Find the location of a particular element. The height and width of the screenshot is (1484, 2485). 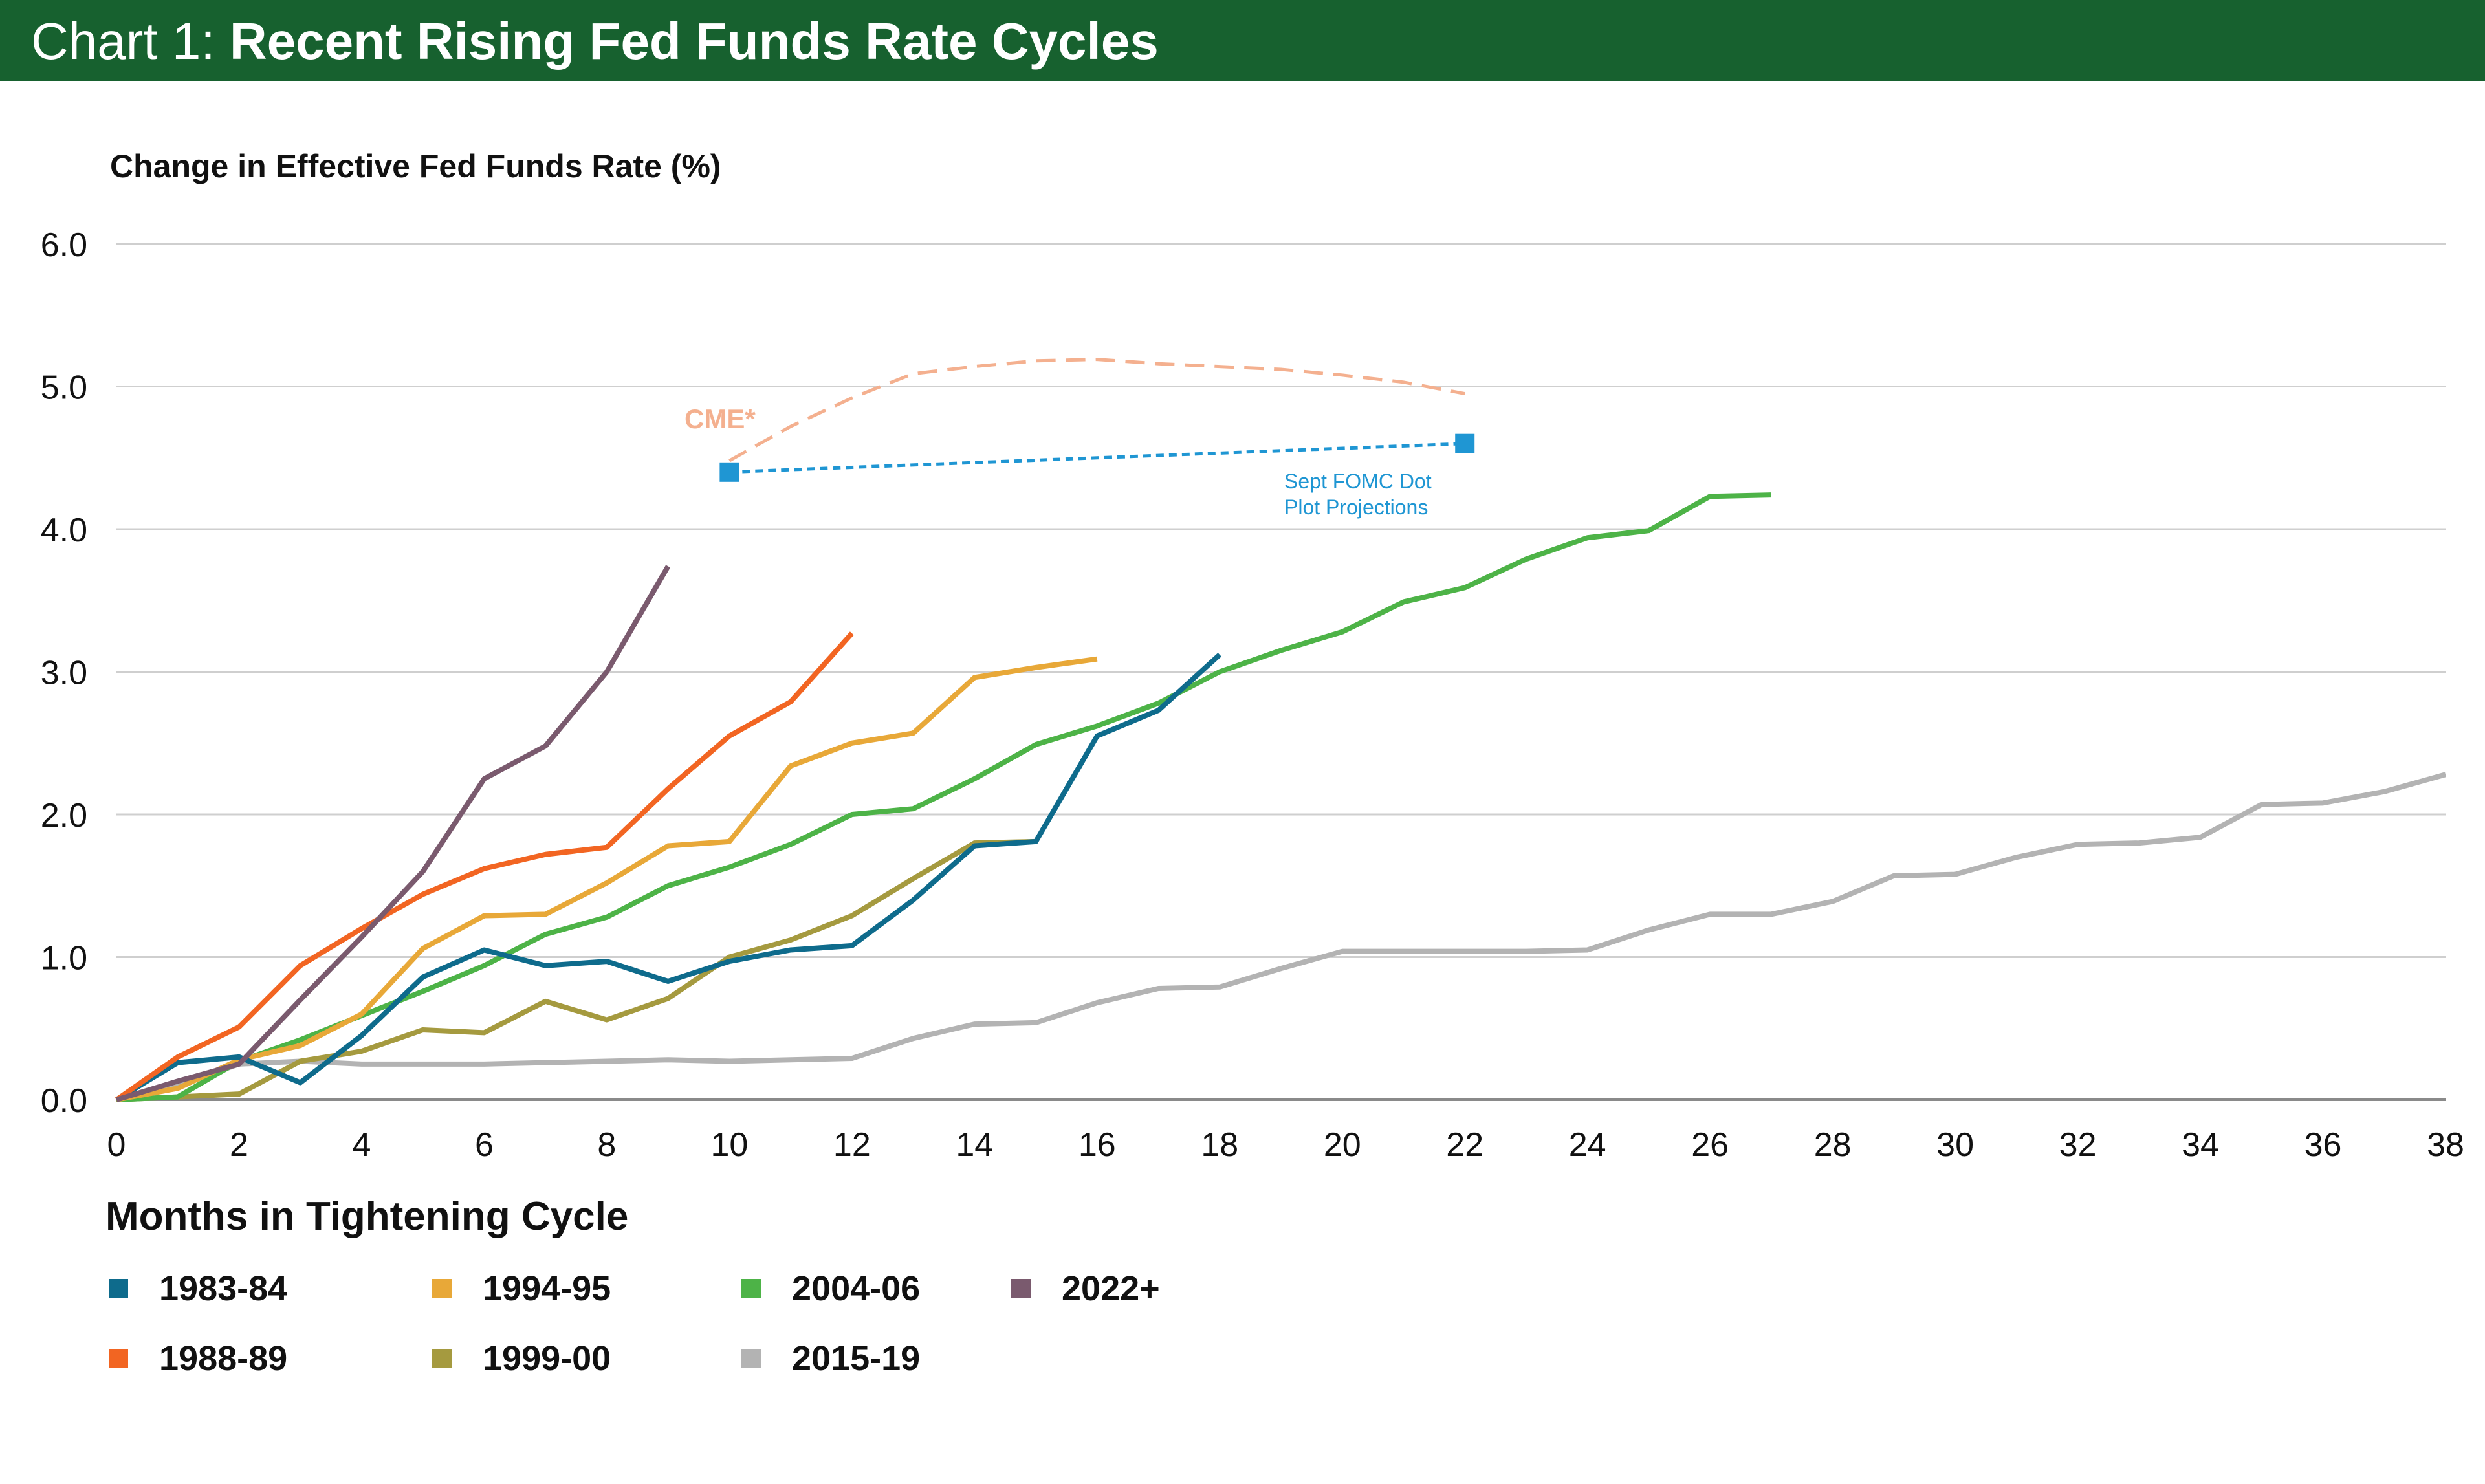

y-tick-label: 3.0 is located at coordinates (64, 673).